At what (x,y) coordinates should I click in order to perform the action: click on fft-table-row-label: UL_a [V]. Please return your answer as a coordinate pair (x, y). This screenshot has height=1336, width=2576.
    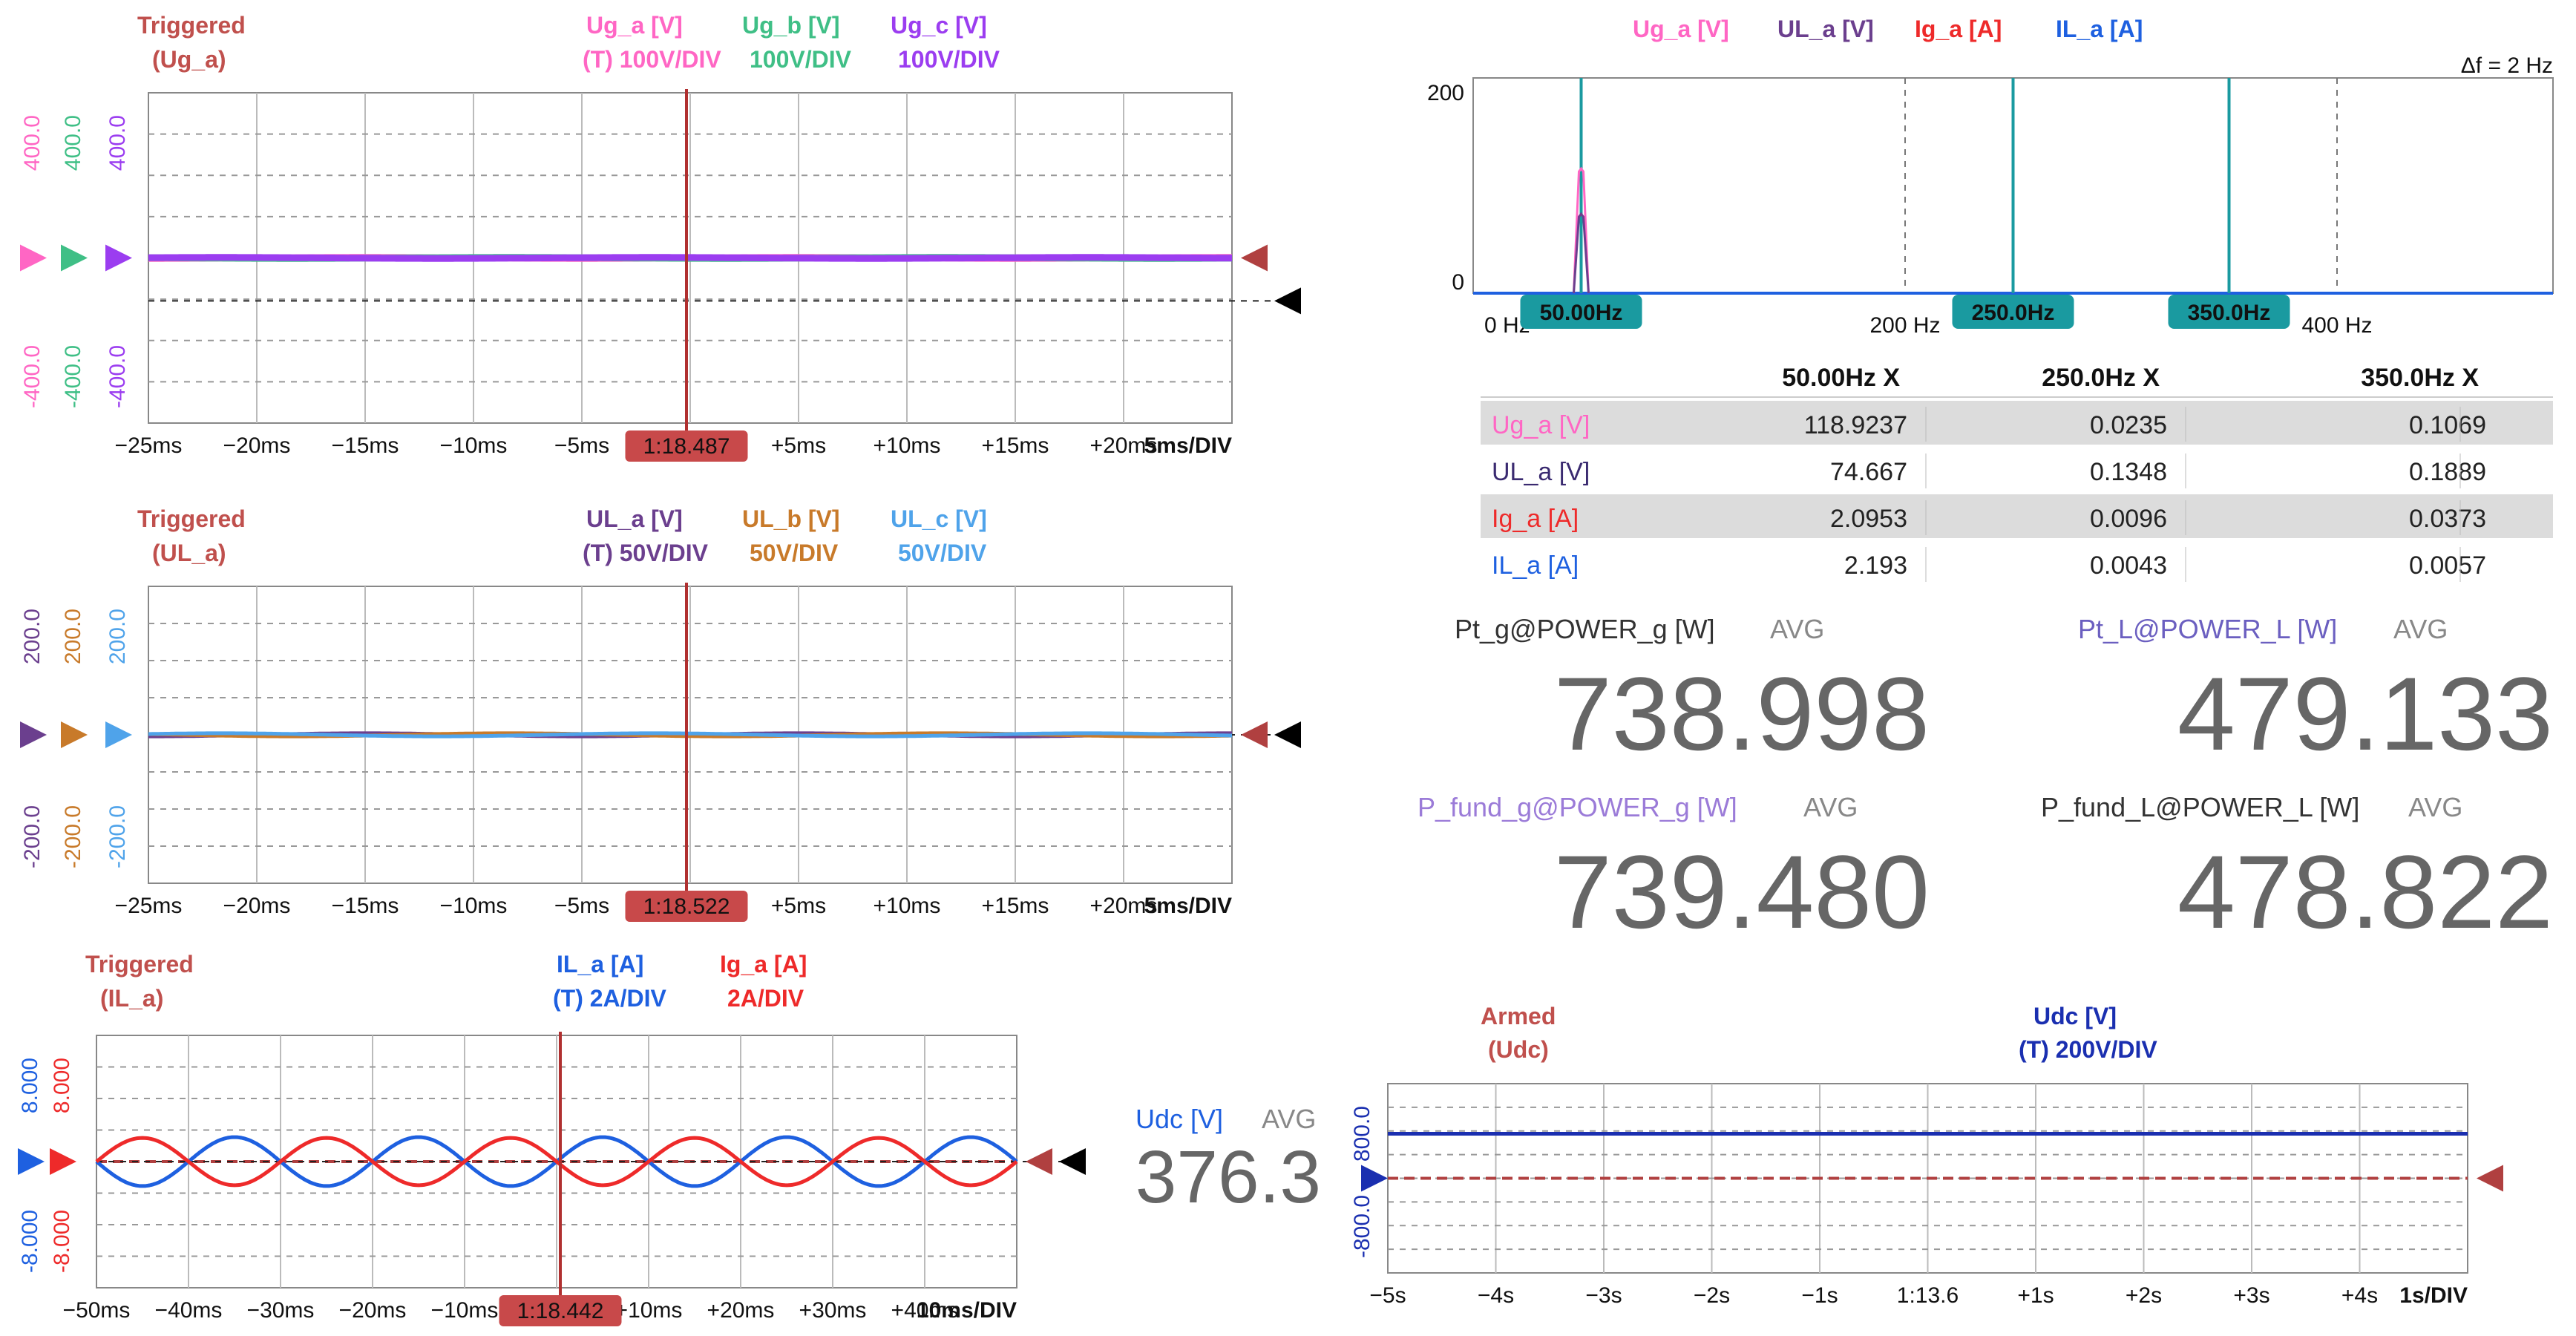
    Looking at the image, I should click on (1541, 472).